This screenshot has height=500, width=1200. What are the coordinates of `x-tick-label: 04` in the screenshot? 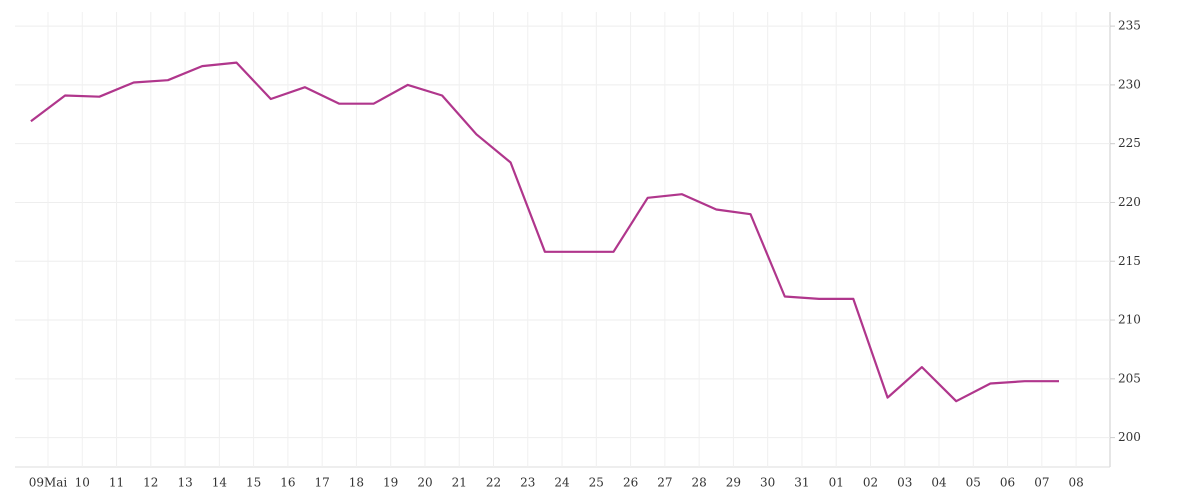 It's located at (939, 483).